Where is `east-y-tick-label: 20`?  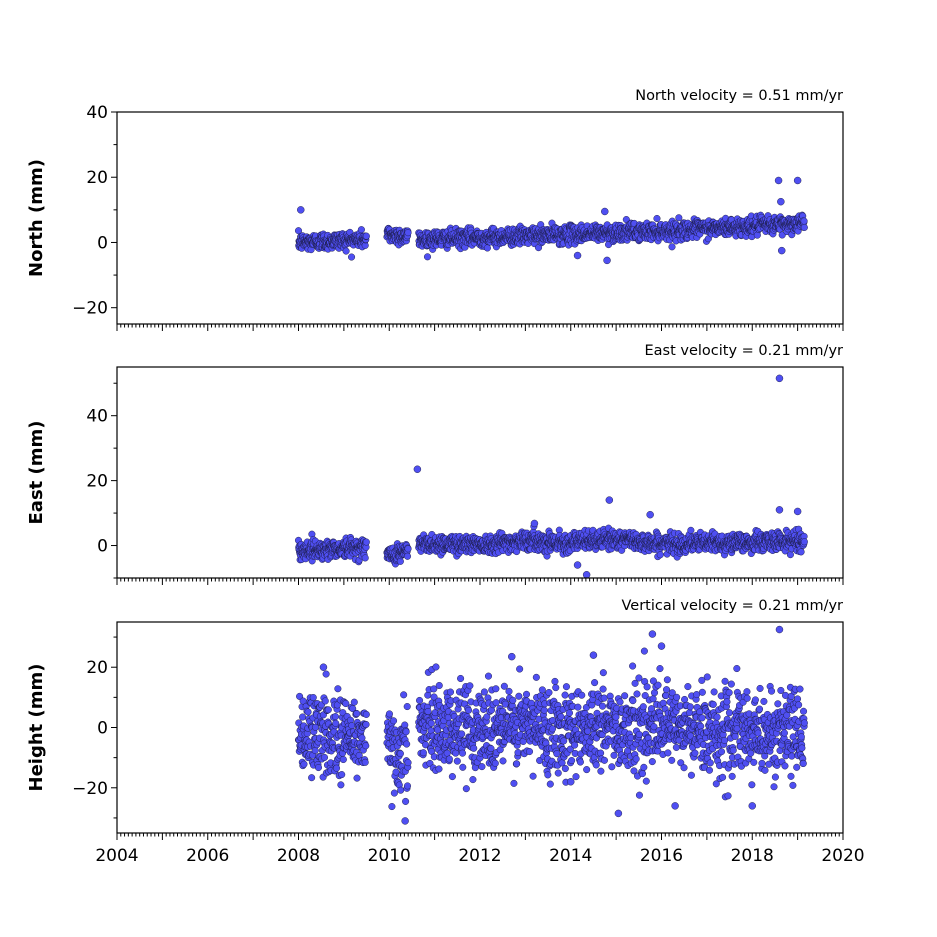 east-y-tick-label: 20 is located at coordinates (97, 482).